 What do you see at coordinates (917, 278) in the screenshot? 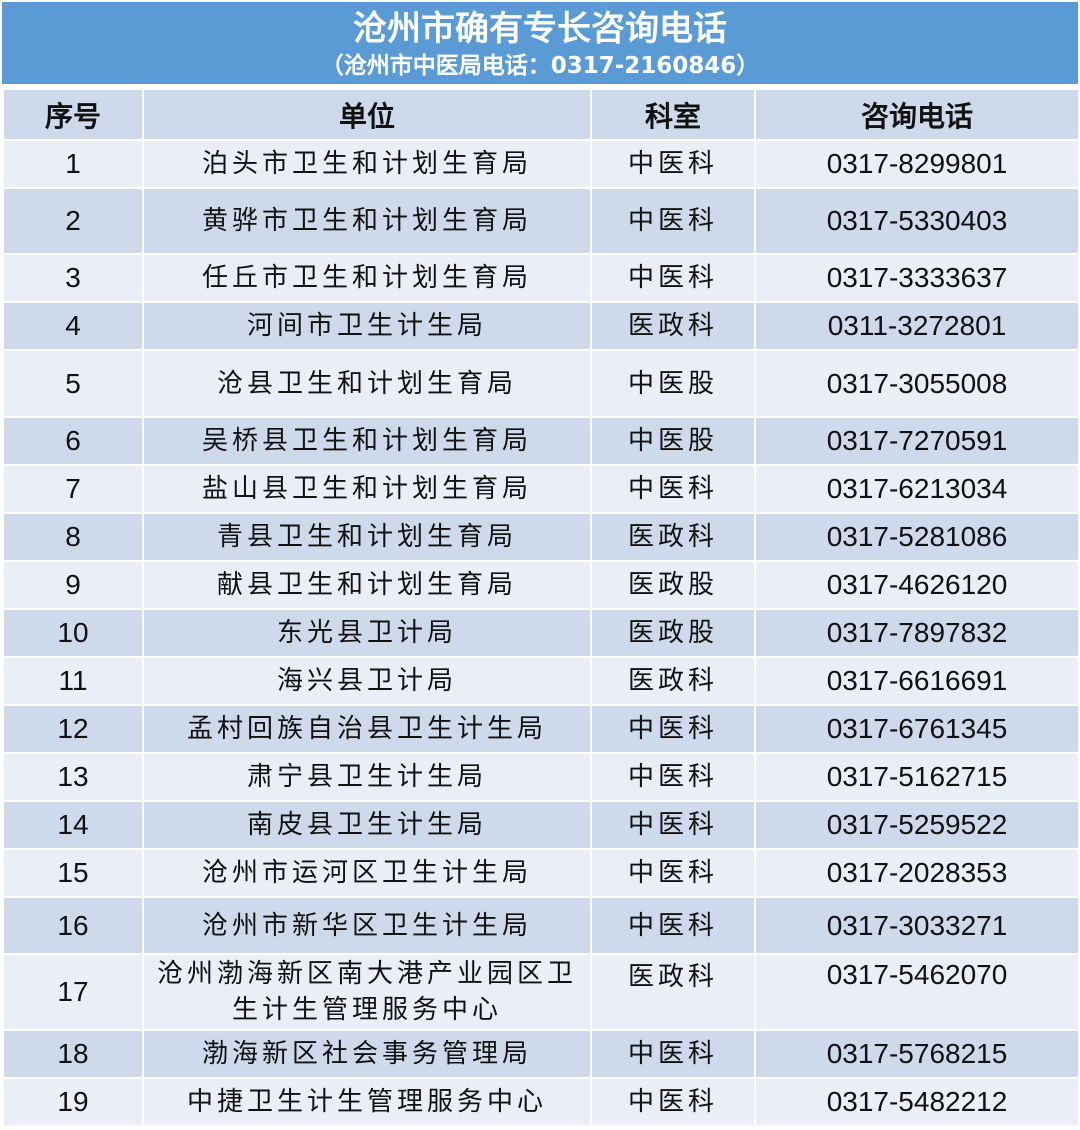
I see `row-phone: 0317-3333637` at bounding box center [917, 278].